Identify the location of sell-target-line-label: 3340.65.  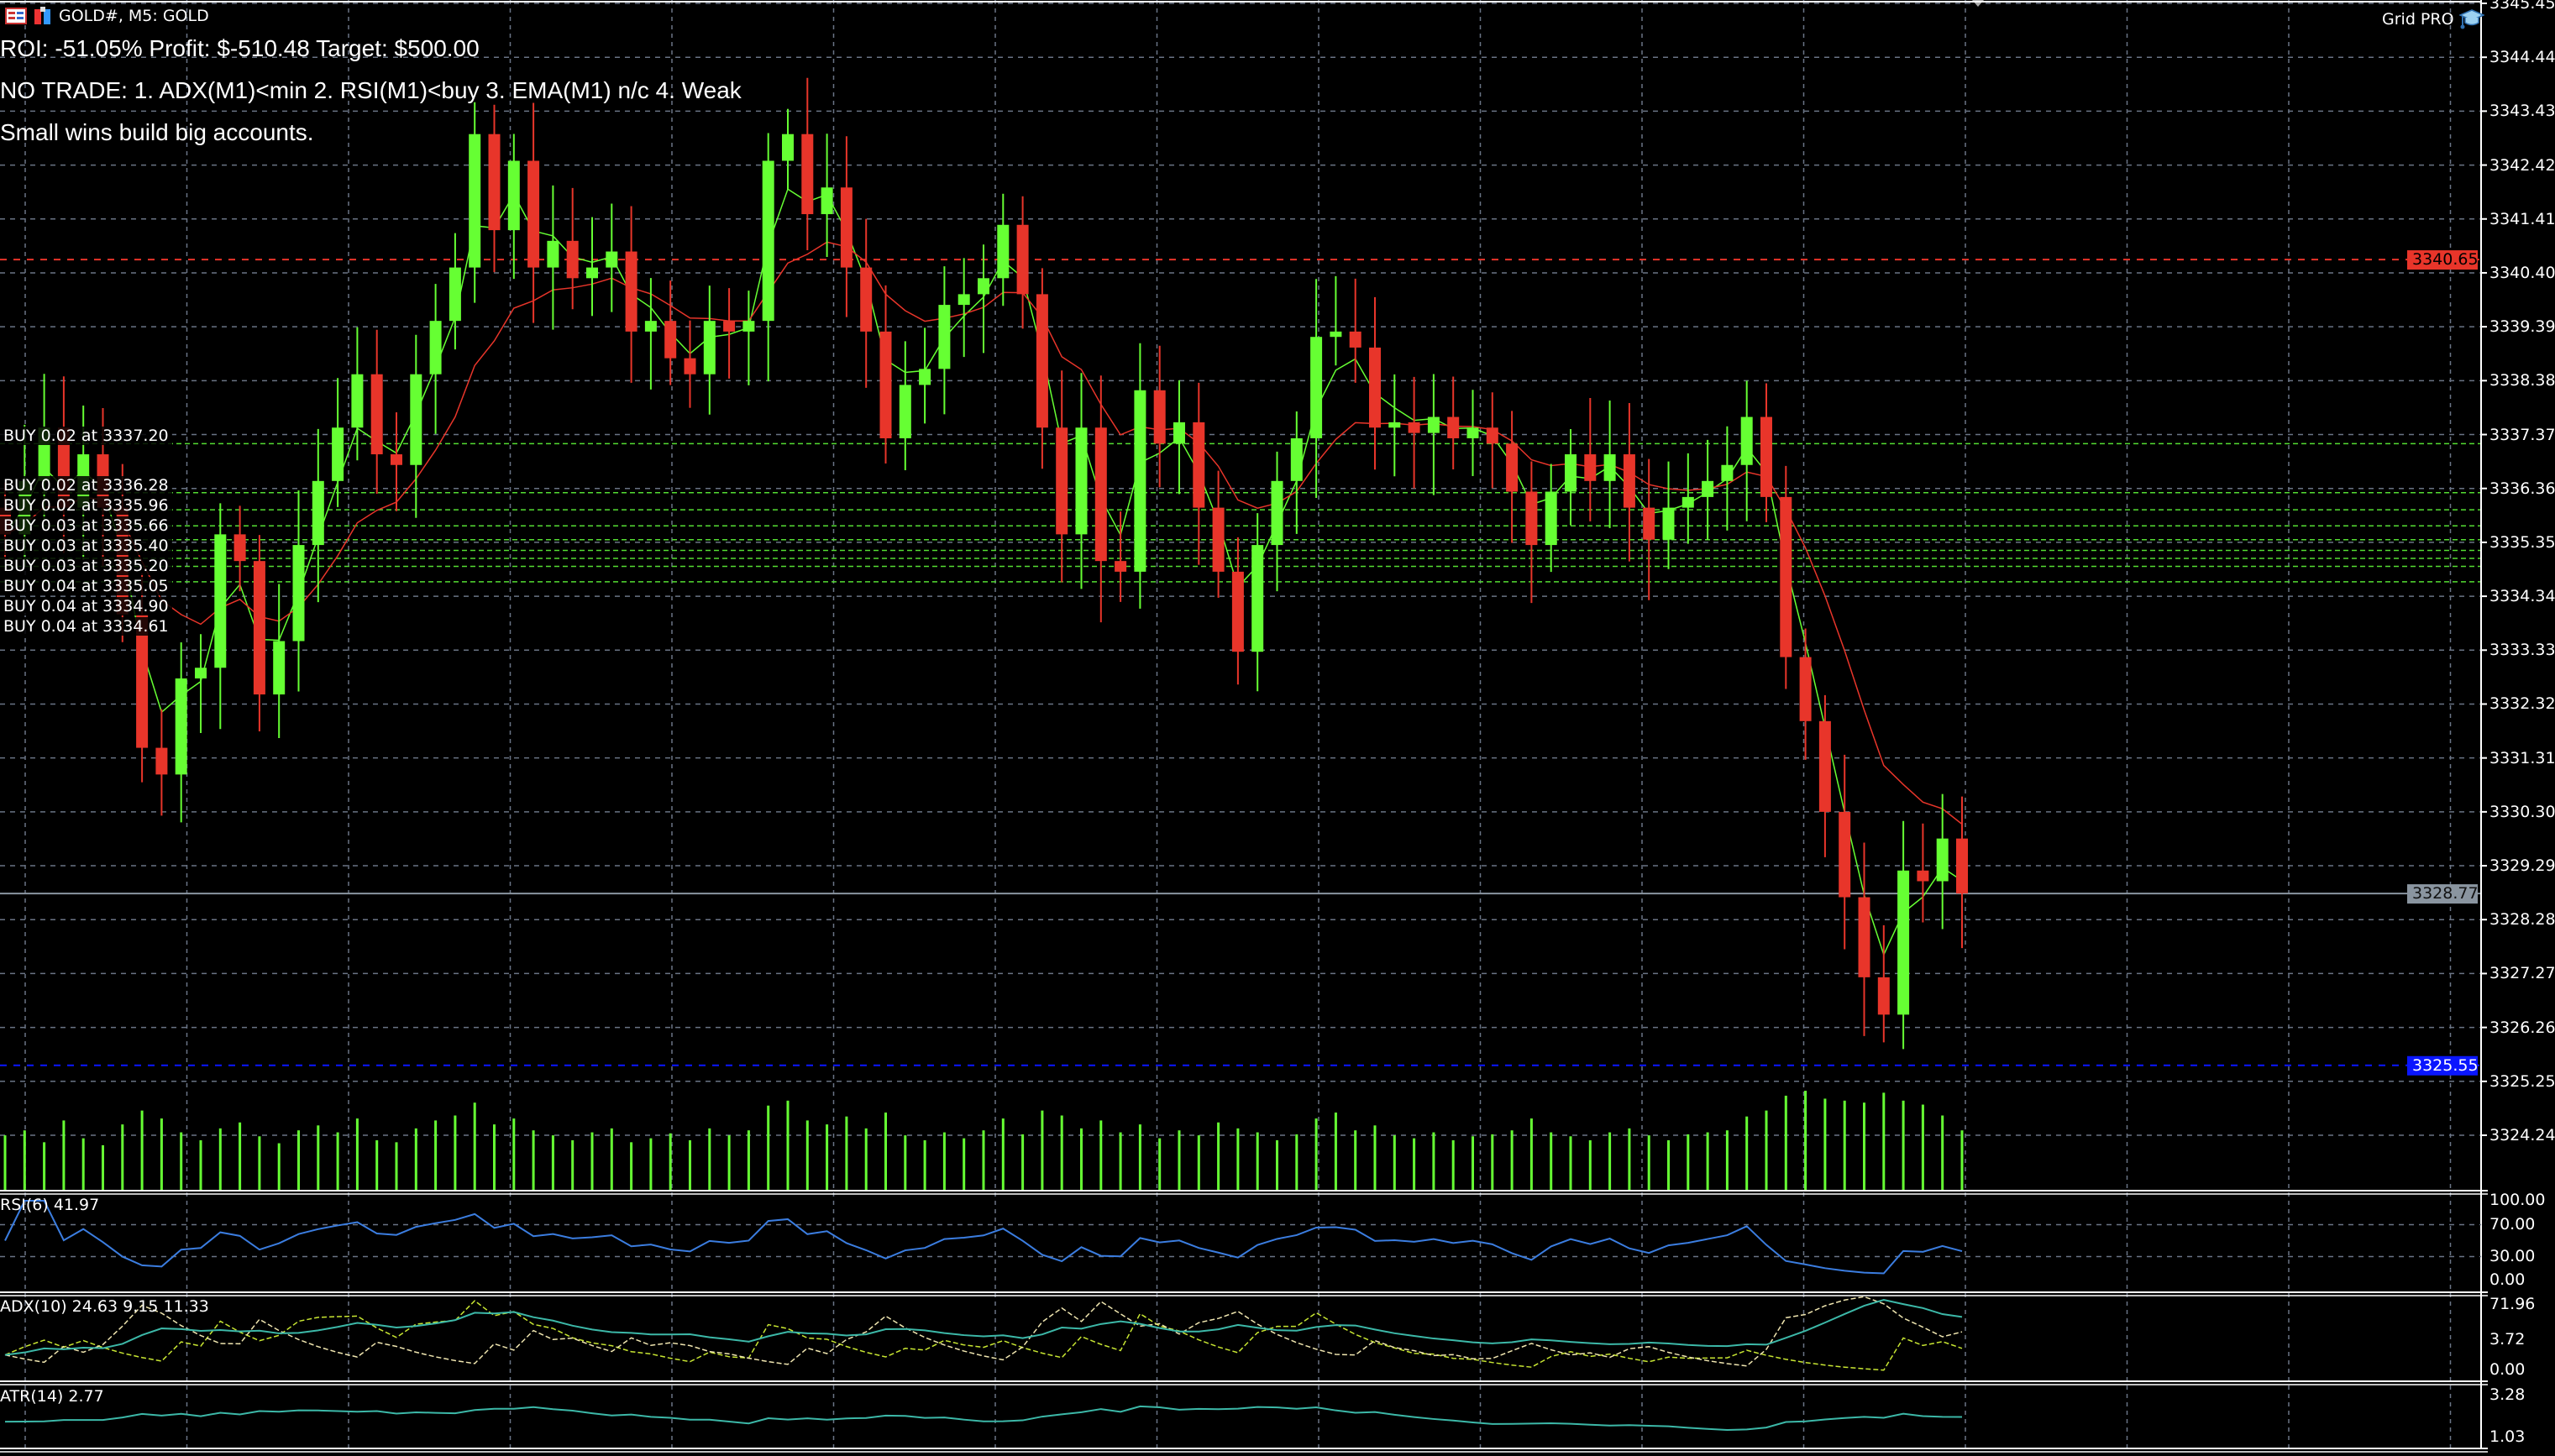
(2446, 260).